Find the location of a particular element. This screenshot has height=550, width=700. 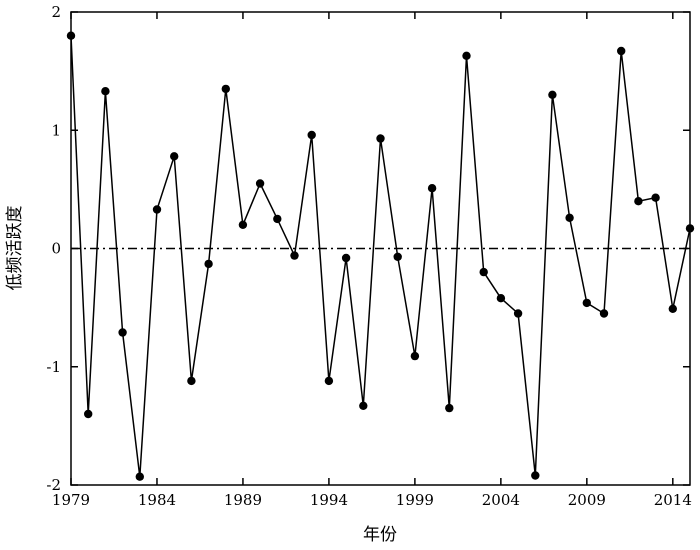

y-tick-label: 2 is located at coordinates (56, 12).